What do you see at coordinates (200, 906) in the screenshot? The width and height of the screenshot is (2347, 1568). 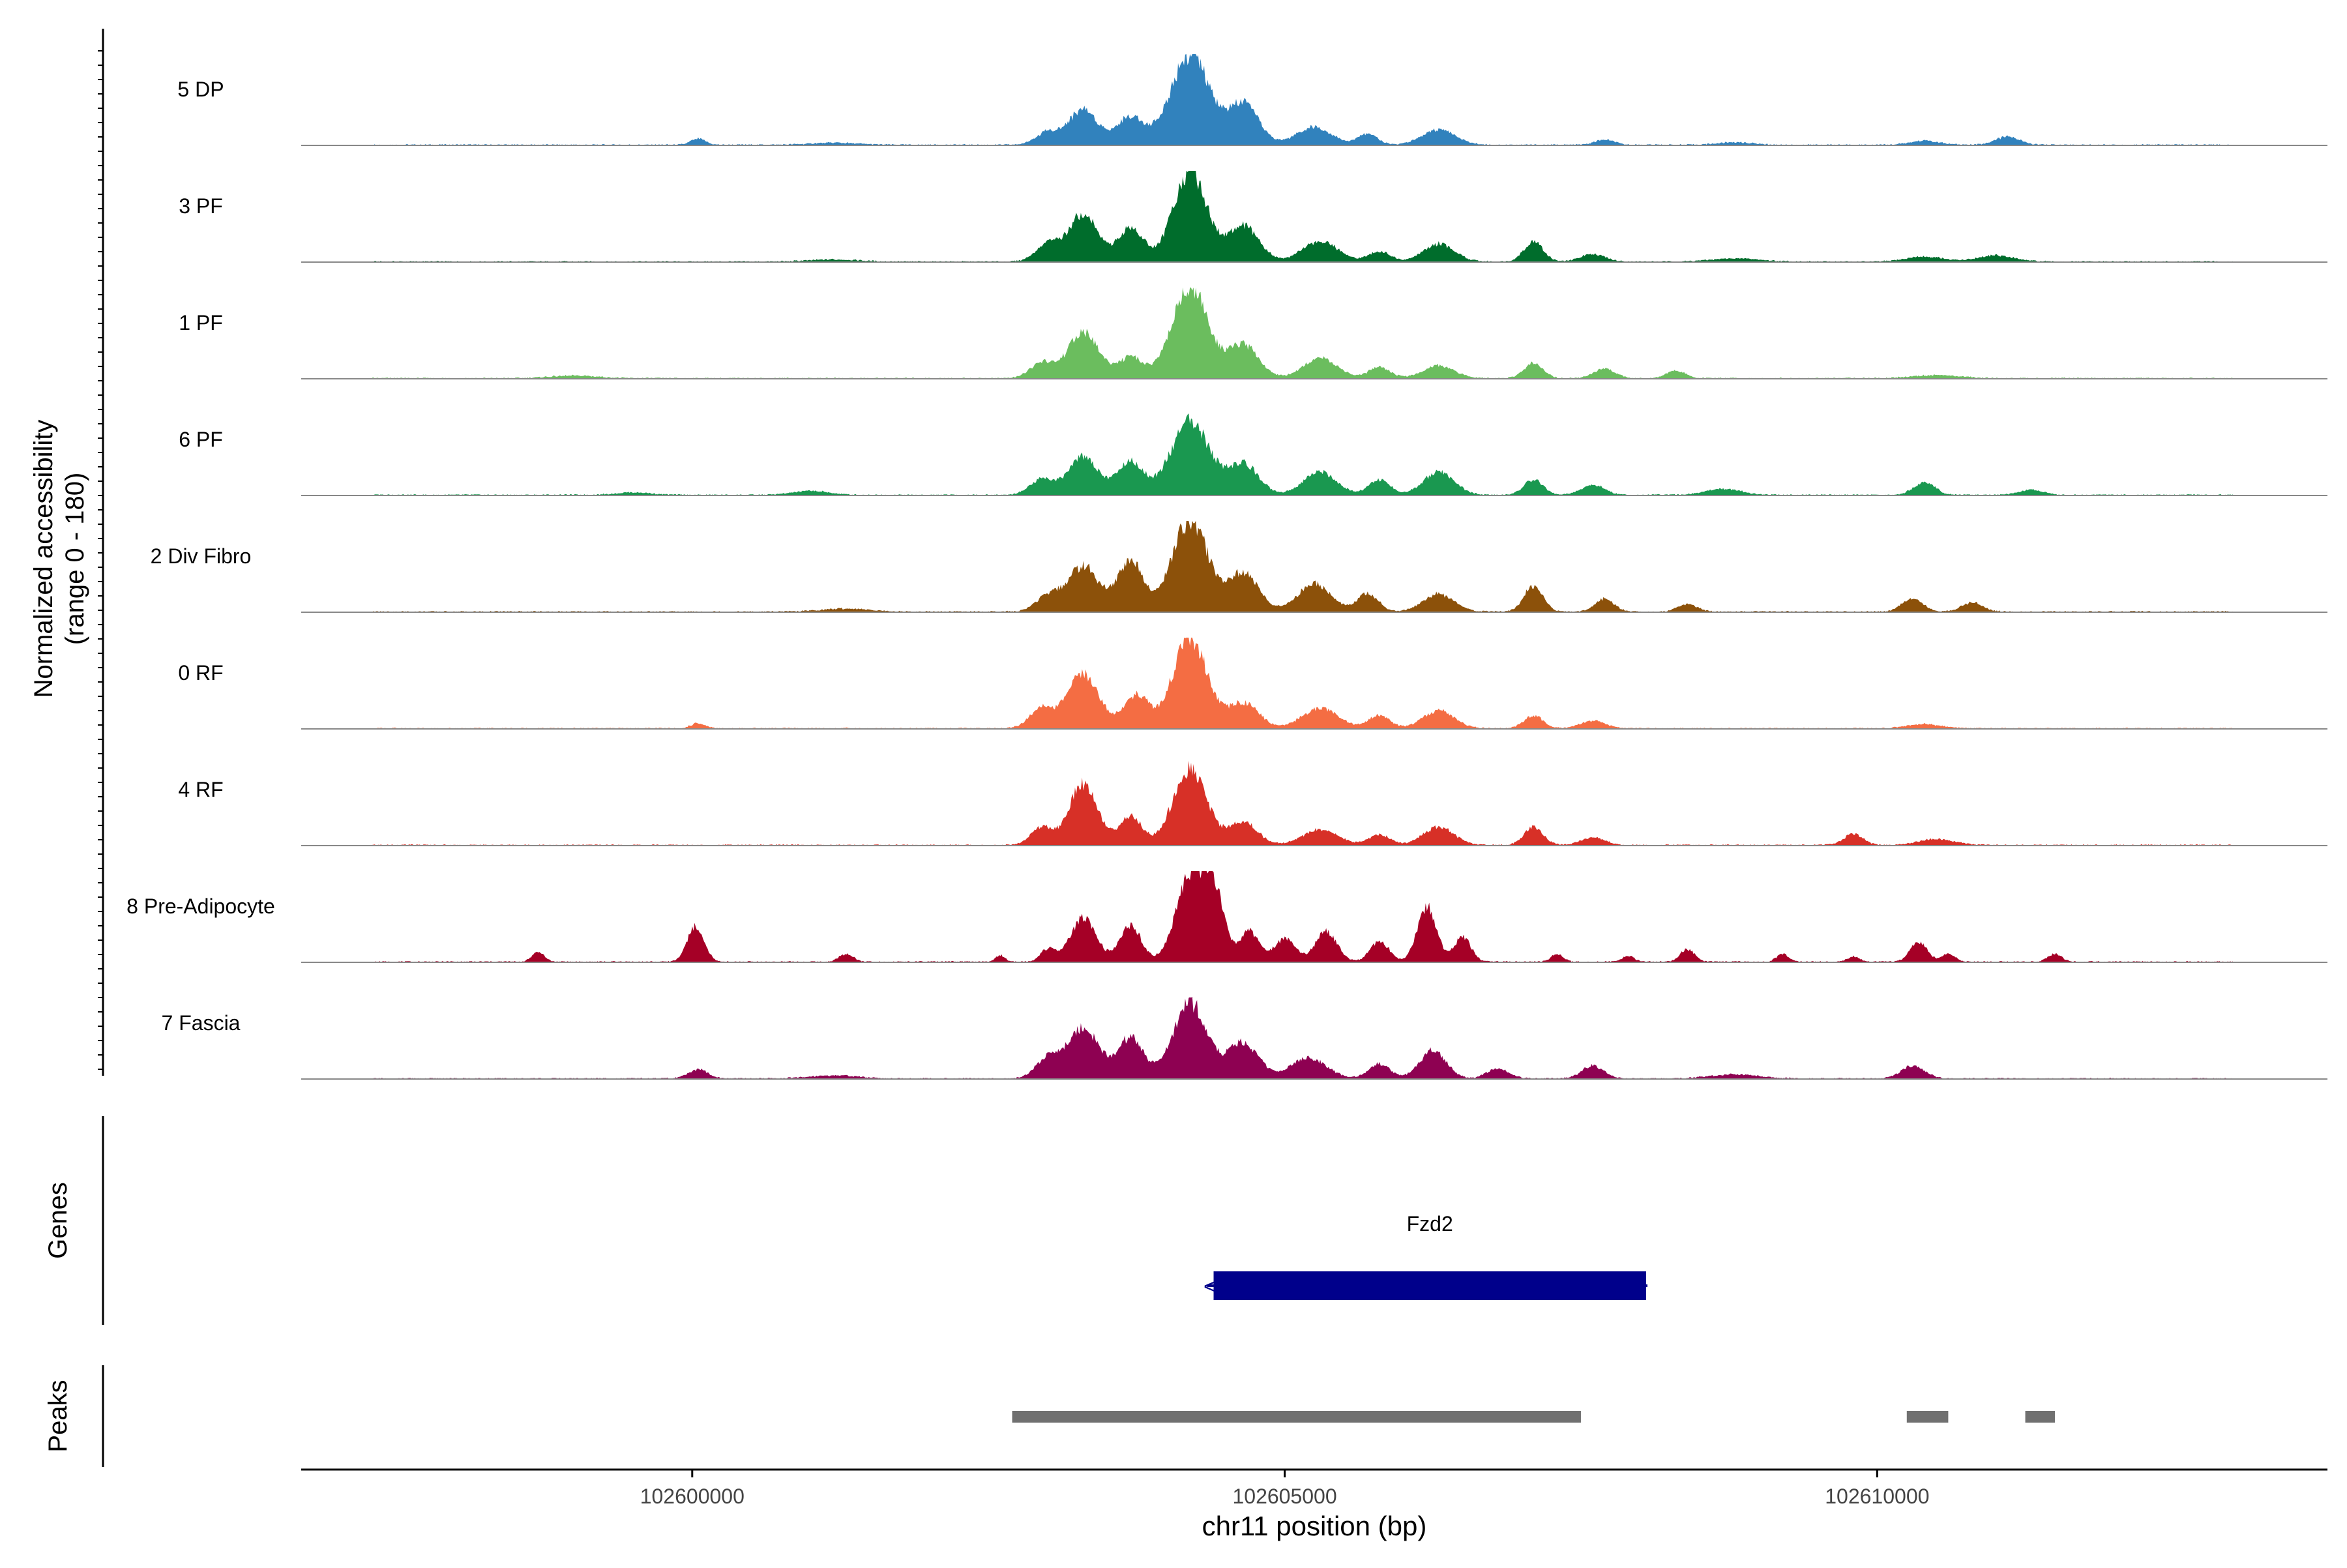 I see `track-label: 8 Pre-Adipocyte` at bounding box center [200, 906].